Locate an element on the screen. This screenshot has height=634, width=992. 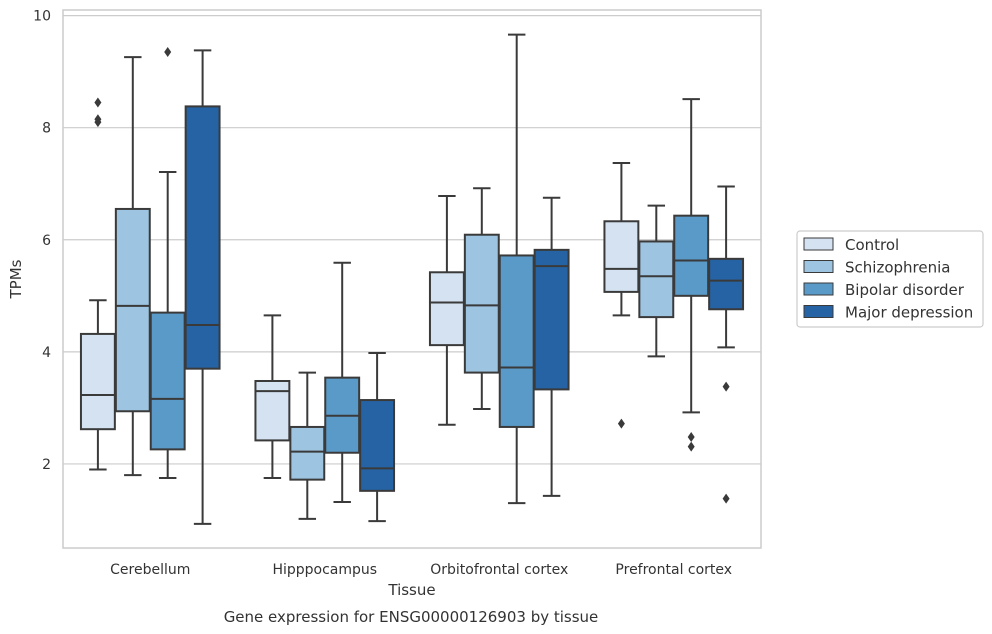
y-tick-label: 10 is located at coordinates (42, 17).